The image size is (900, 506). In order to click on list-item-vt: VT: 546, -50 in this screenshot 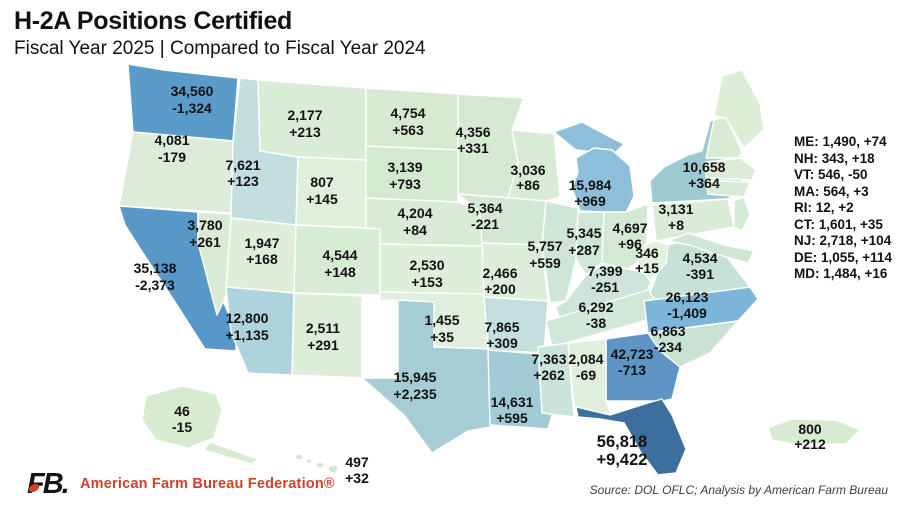, I will do `click(831, 174)`.